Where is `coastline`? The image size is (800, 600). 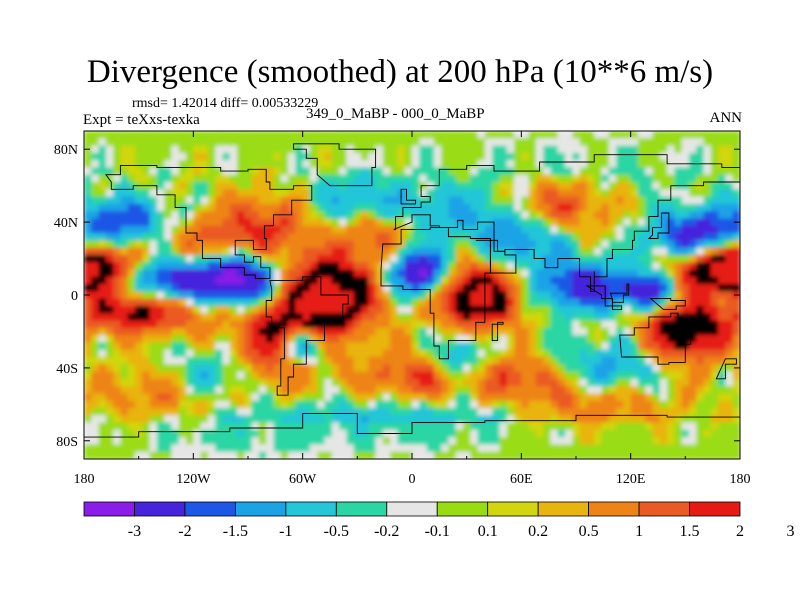 coastline is located at coordinates (496, 256).